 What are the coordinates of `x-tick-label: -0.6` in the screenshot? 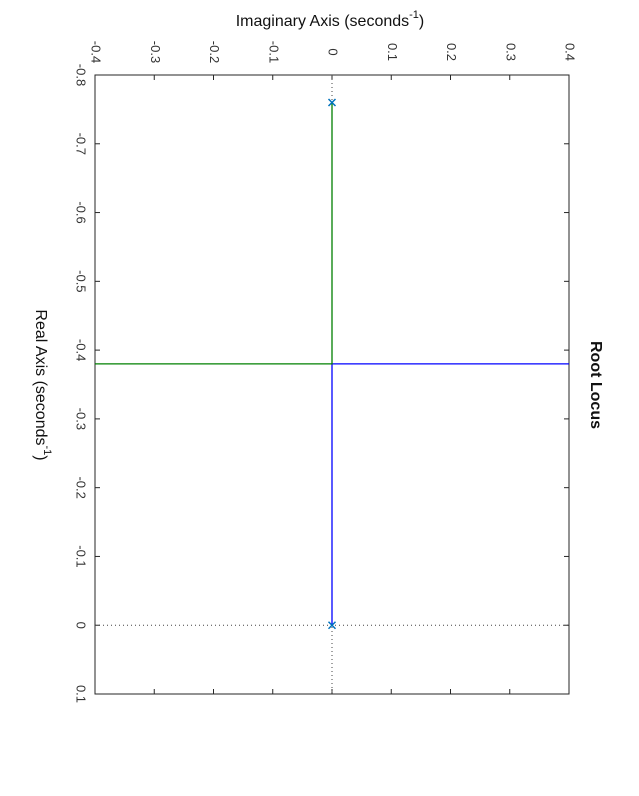 It's located at (81, 212).